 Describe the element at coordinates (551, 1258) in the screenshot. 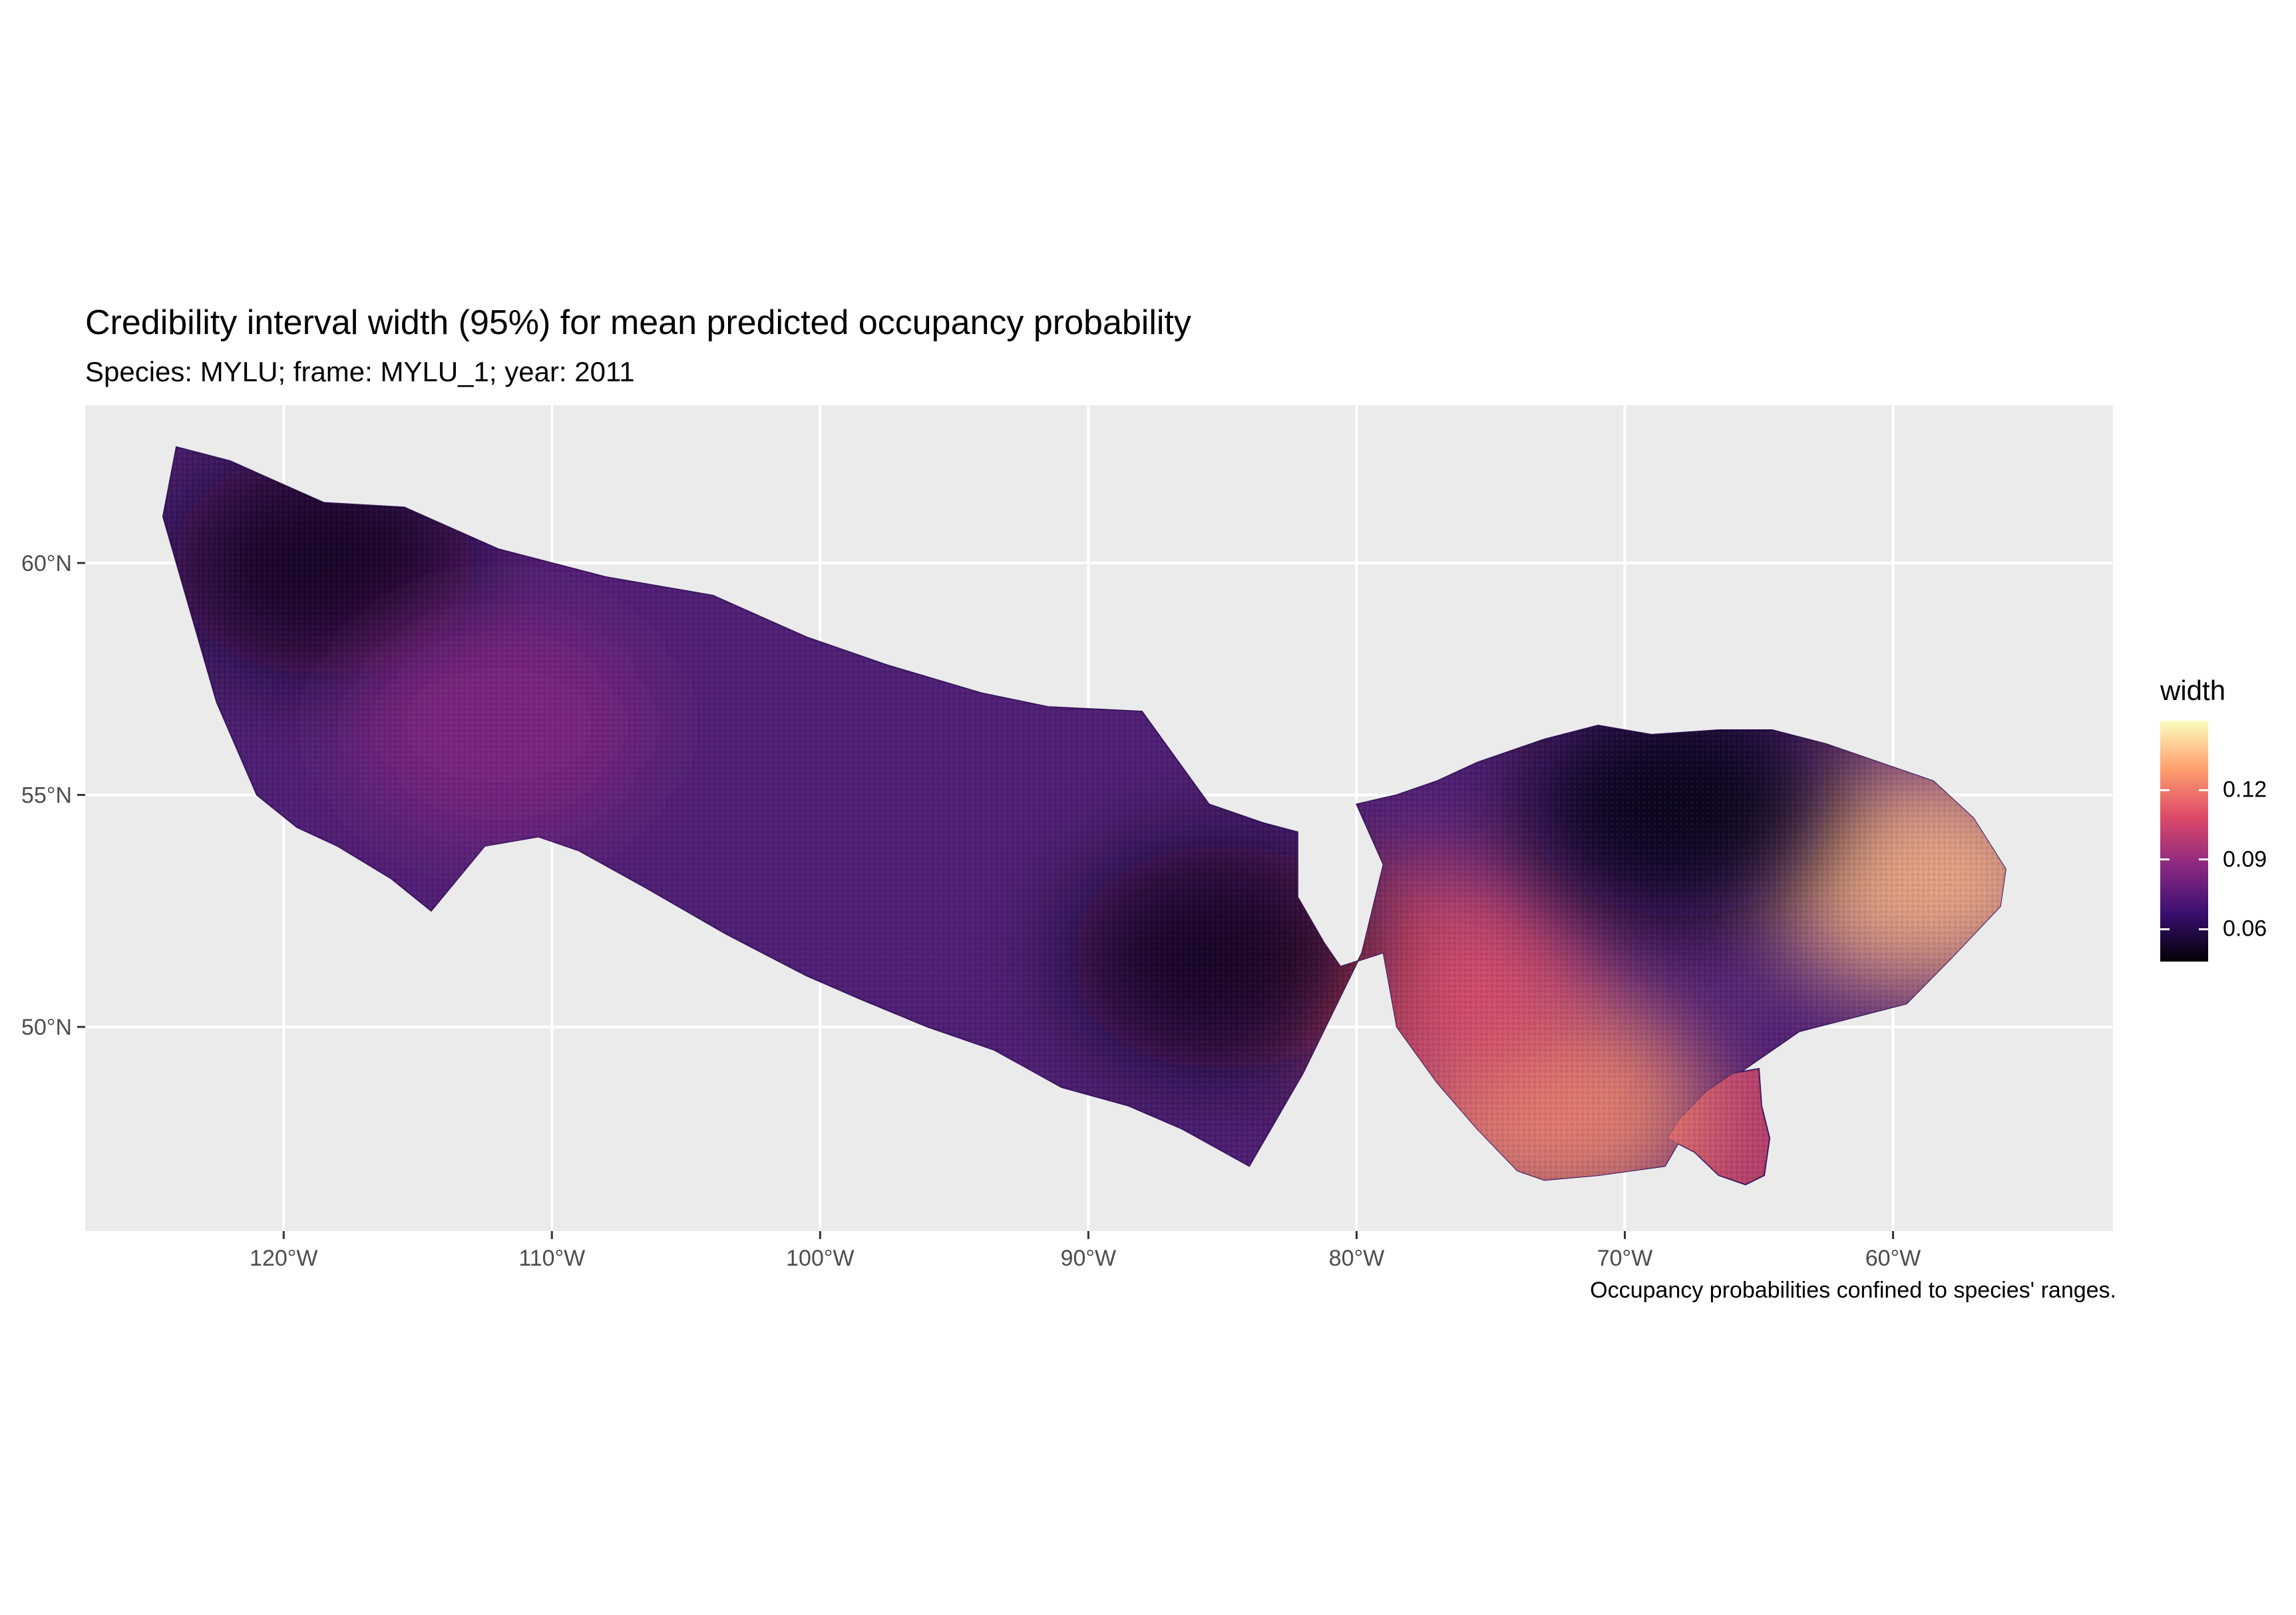

I see `x-tick-label: 110°W` at that location.